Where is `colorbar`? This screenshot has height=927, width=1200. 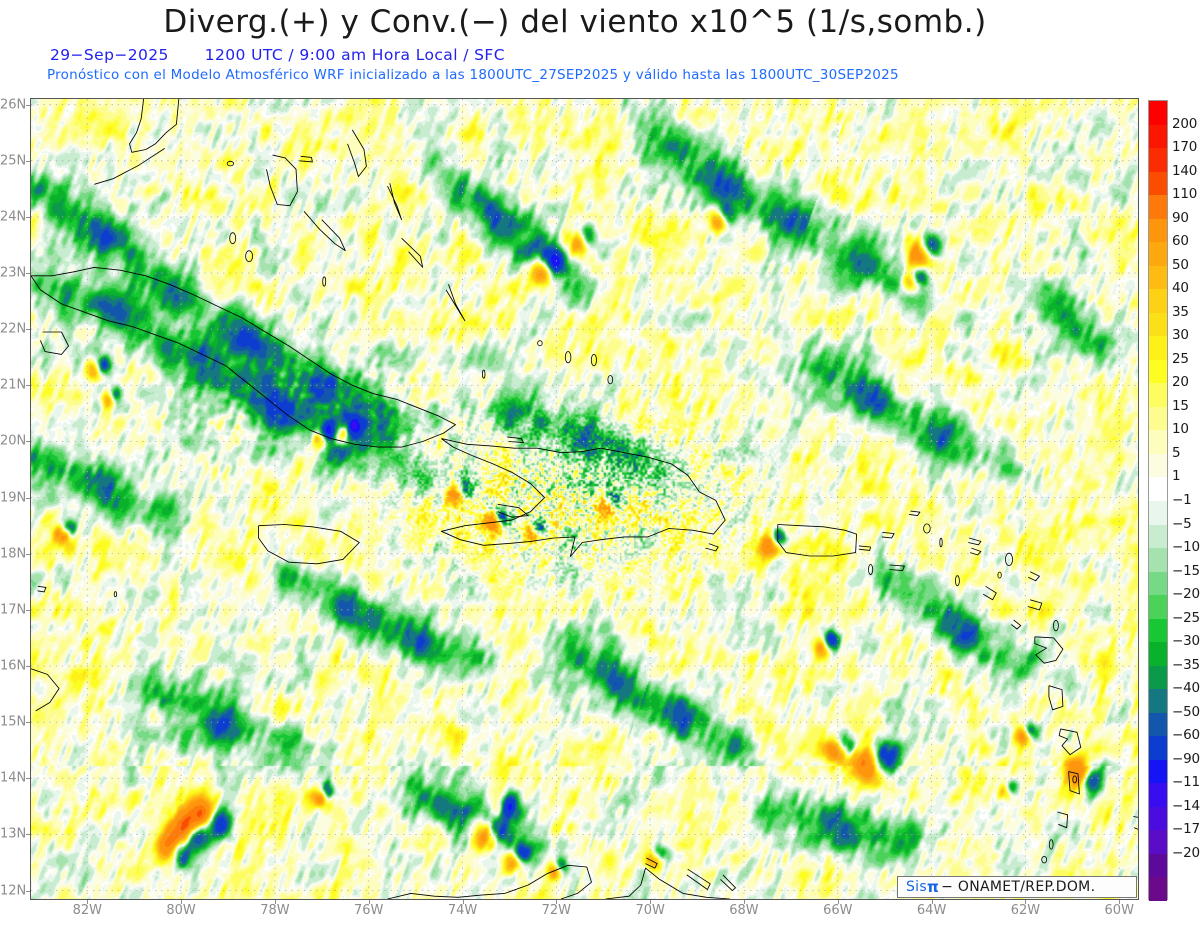
colorbar is located at coordinates (1158, 501).